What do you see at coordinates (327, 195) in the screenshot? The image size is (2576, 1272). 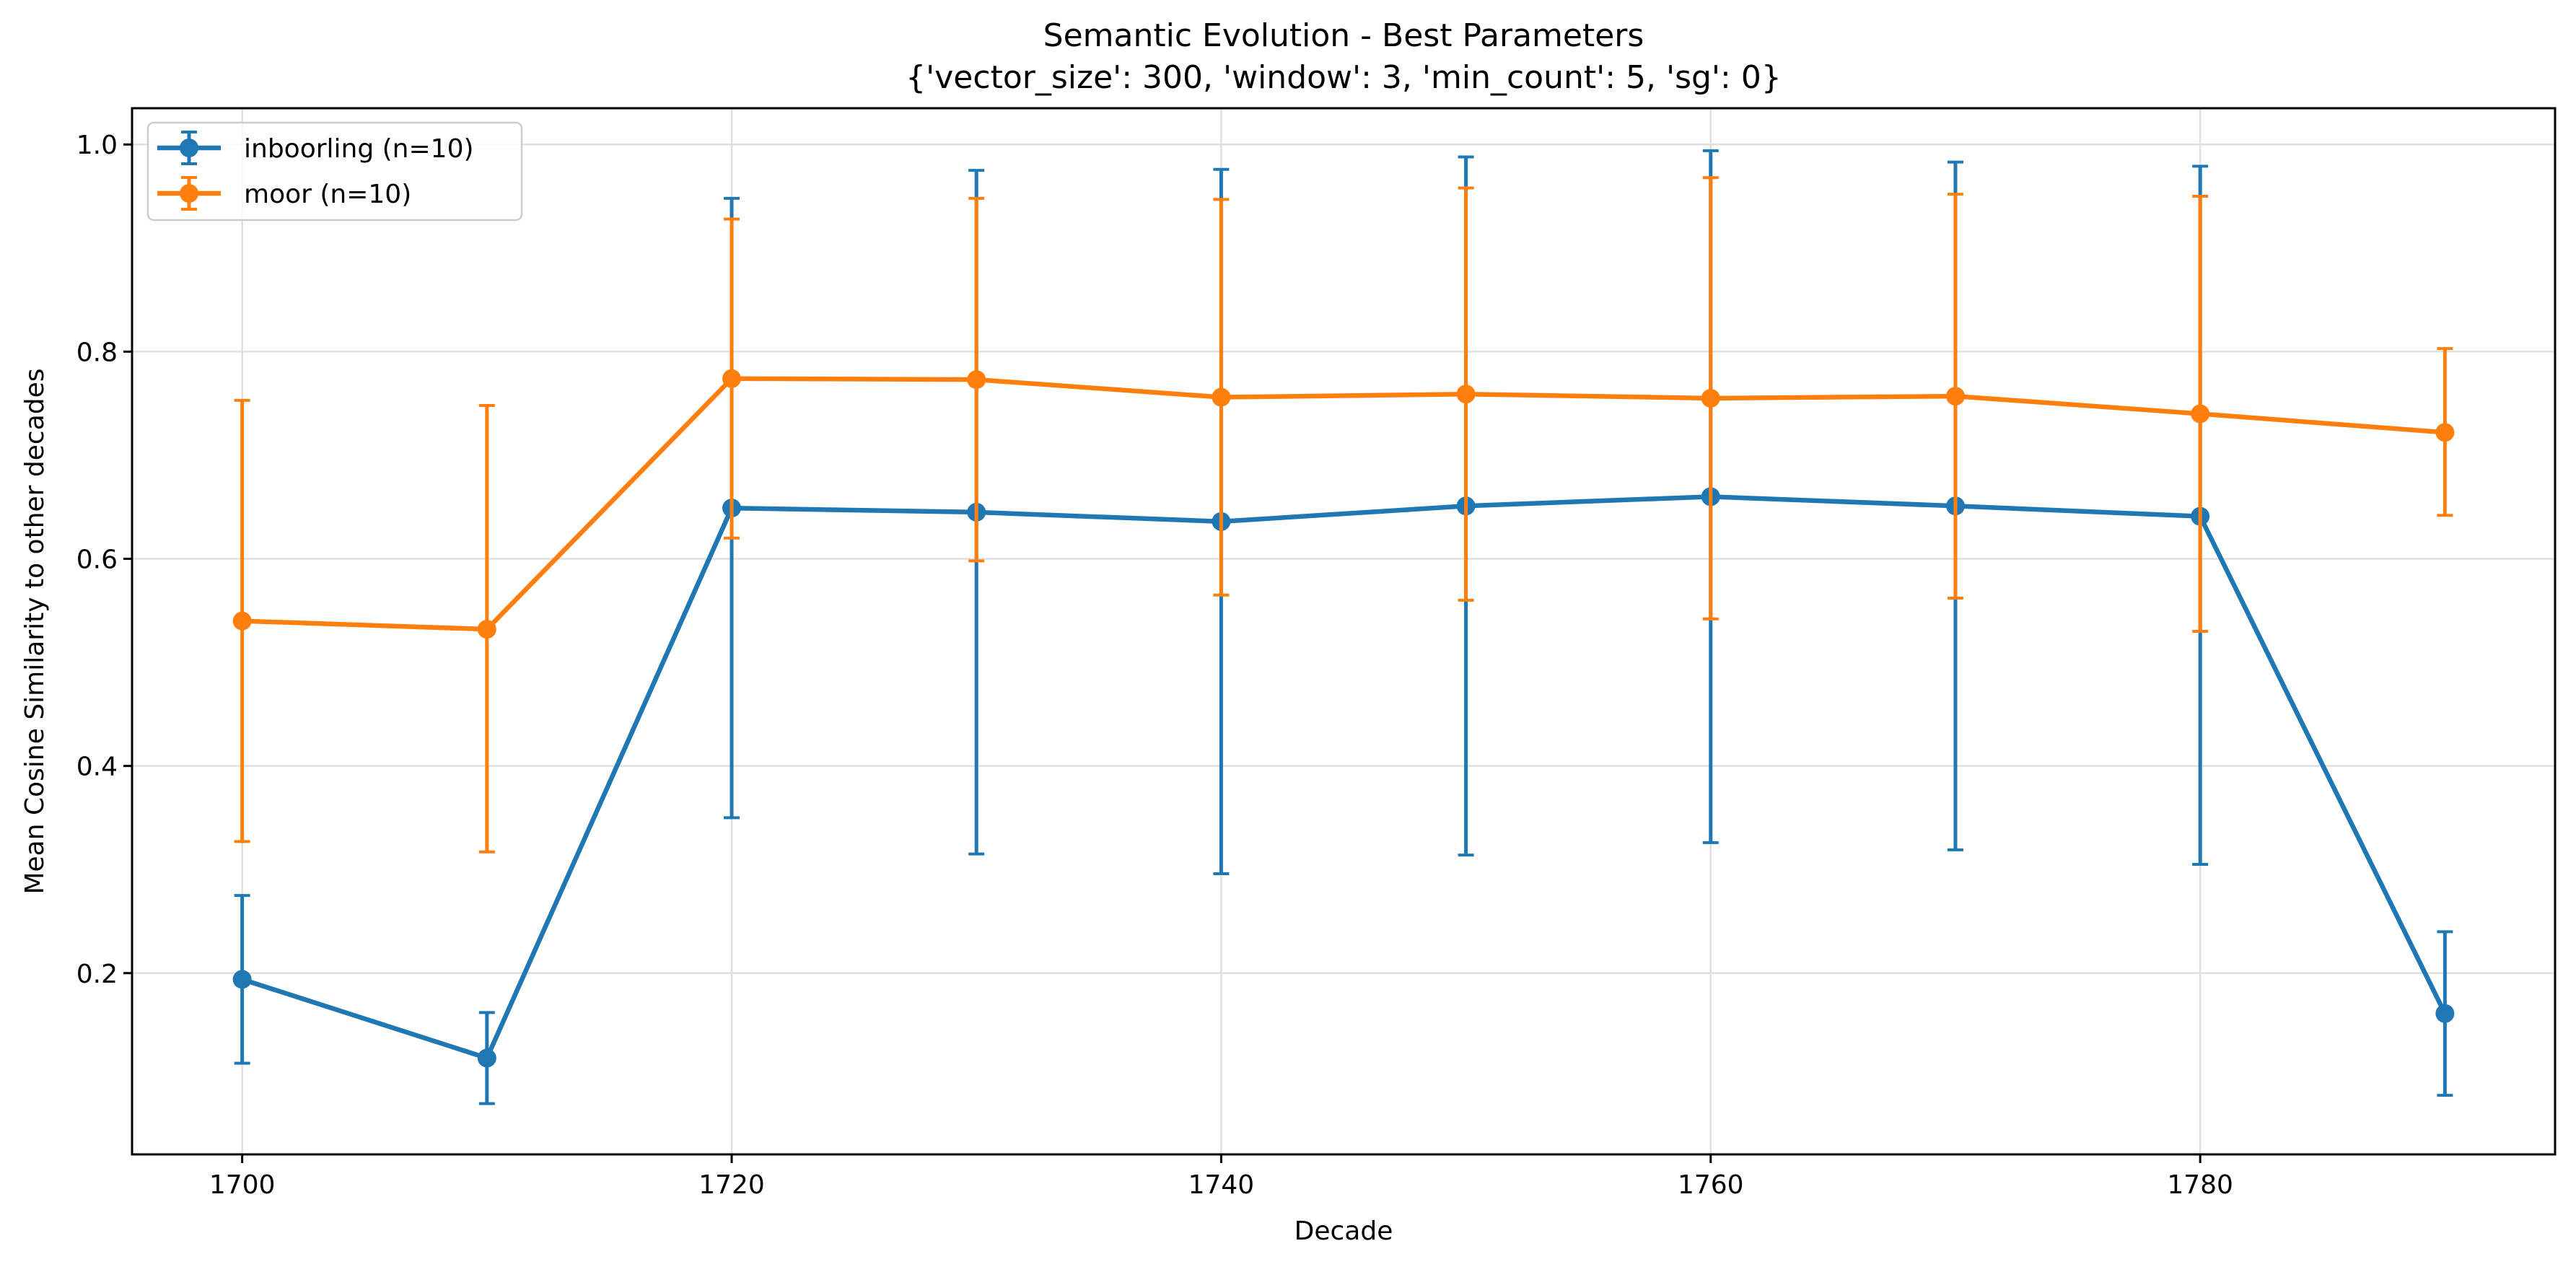 I see `legend-label: moor (n=10)` at bounding box center [327, 195].